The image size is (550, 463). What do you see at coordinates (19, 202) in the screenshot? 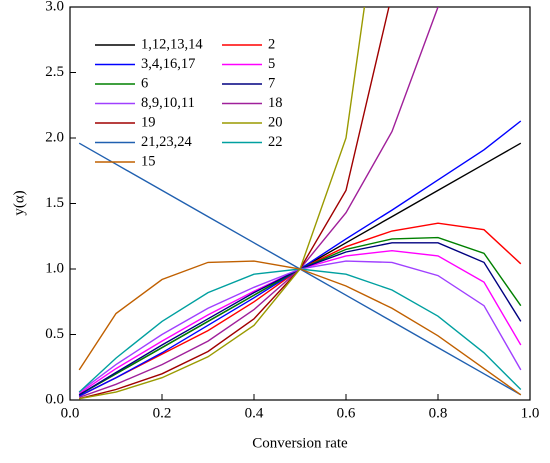
I see `y-axis-label: y(α)` at bounding box center [19, 202].